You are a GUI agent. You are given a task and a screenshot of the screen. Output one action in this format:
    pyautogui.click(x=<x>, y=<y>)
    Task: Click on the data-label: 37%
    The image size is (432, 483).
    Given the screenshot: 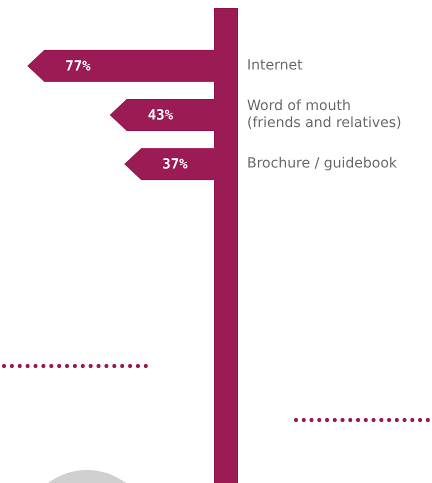 What is the action you would take?
    pyautogui.click(x=175, y=164)
    